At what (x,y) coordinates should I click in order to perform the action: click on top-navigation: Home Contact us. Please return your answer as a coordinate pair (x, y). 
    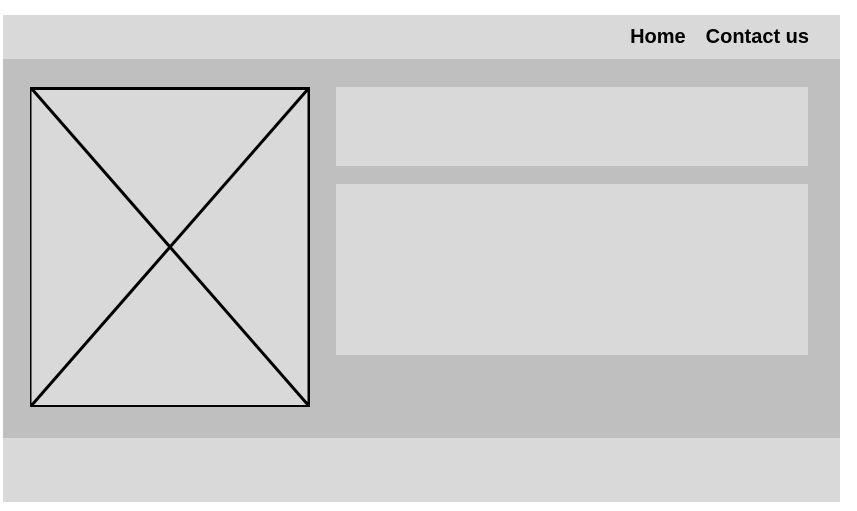
    Looking at the image, I should click on (719, 37).